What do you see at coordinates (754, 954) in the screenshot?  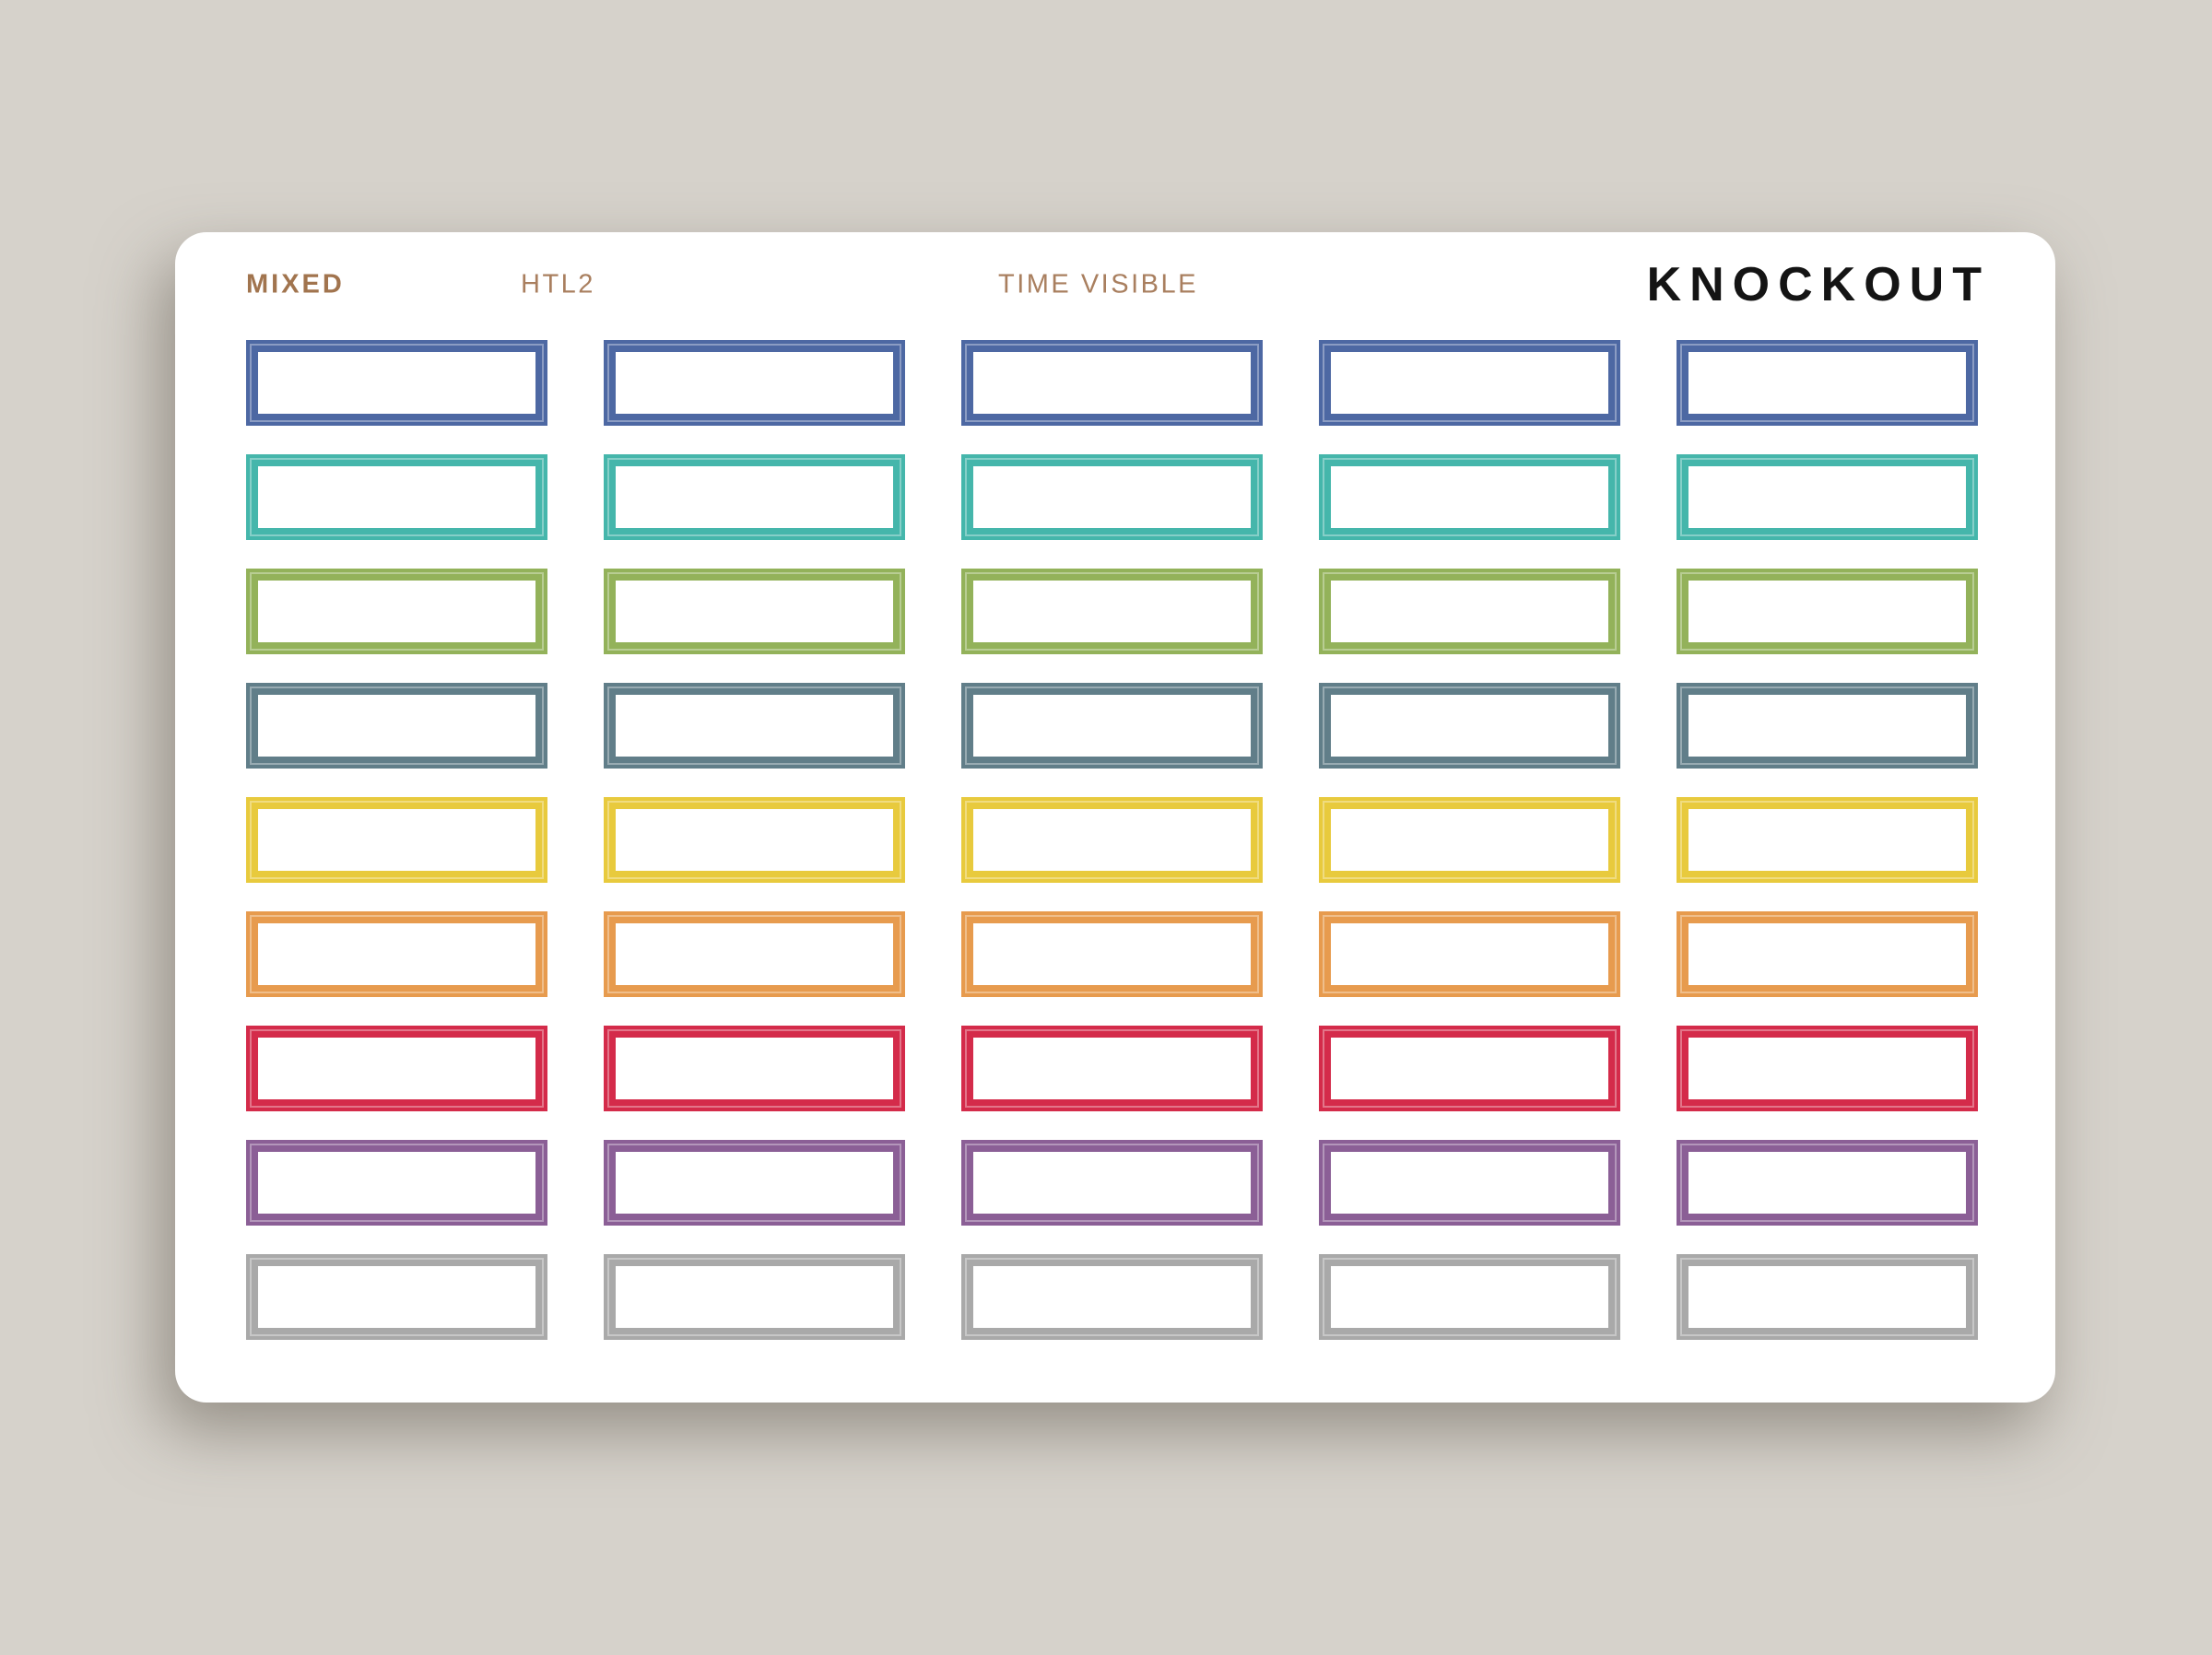 I see `sticker-orange-col2` at bounding box center [754, 954].